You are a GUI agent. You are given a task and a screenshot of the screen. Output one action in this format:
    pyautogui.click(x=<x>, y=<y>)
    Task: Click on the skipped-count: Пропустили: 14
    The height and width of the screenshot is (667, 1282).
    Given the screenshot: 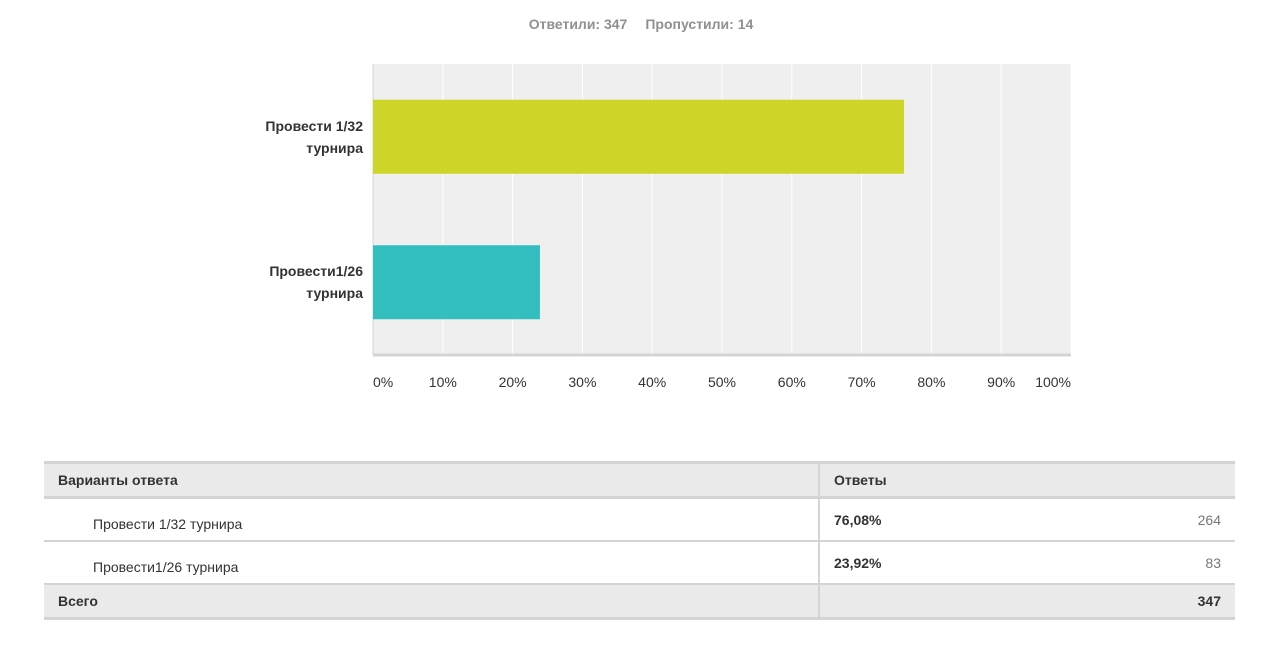 What is the action you would take?
    pyautogui.click(x=699, y=24)
    